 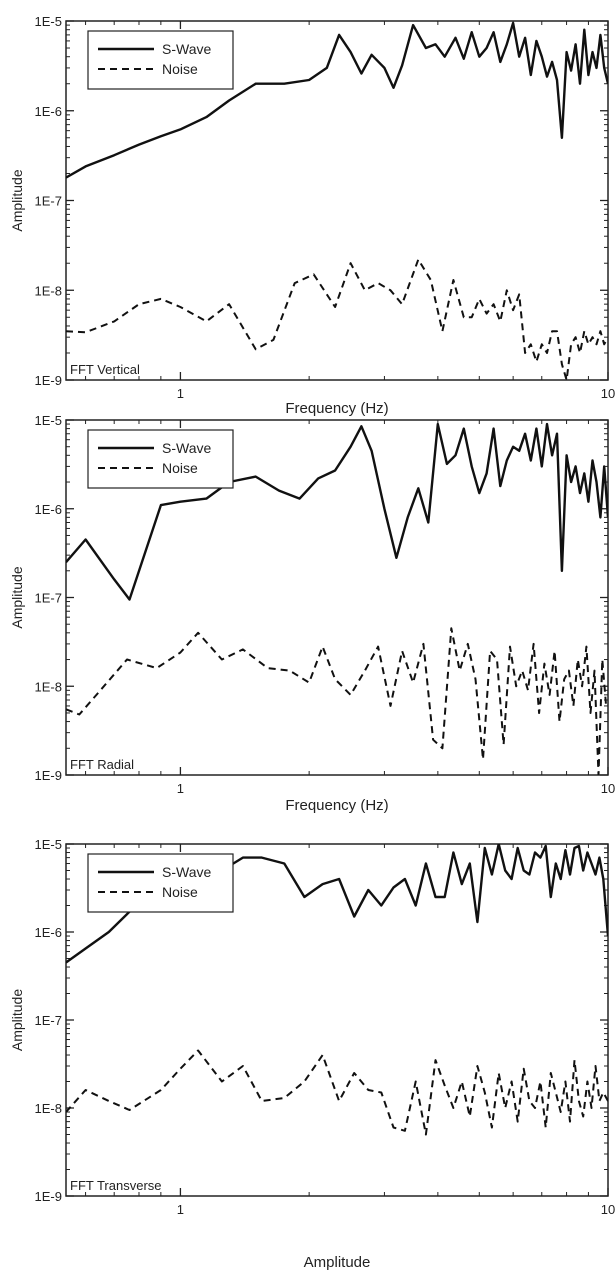 I want to click on x-axis-label: Amplitude, so click(x=337, y=1262).